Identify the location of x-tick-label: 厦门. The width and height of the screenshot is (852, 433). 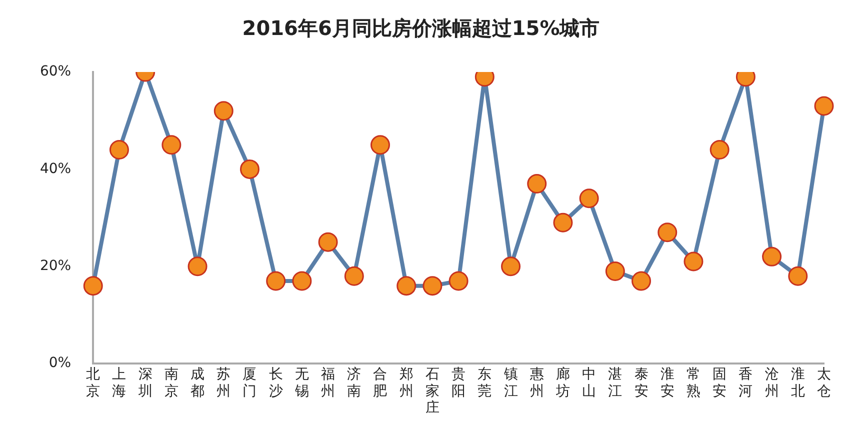
(249, 383).